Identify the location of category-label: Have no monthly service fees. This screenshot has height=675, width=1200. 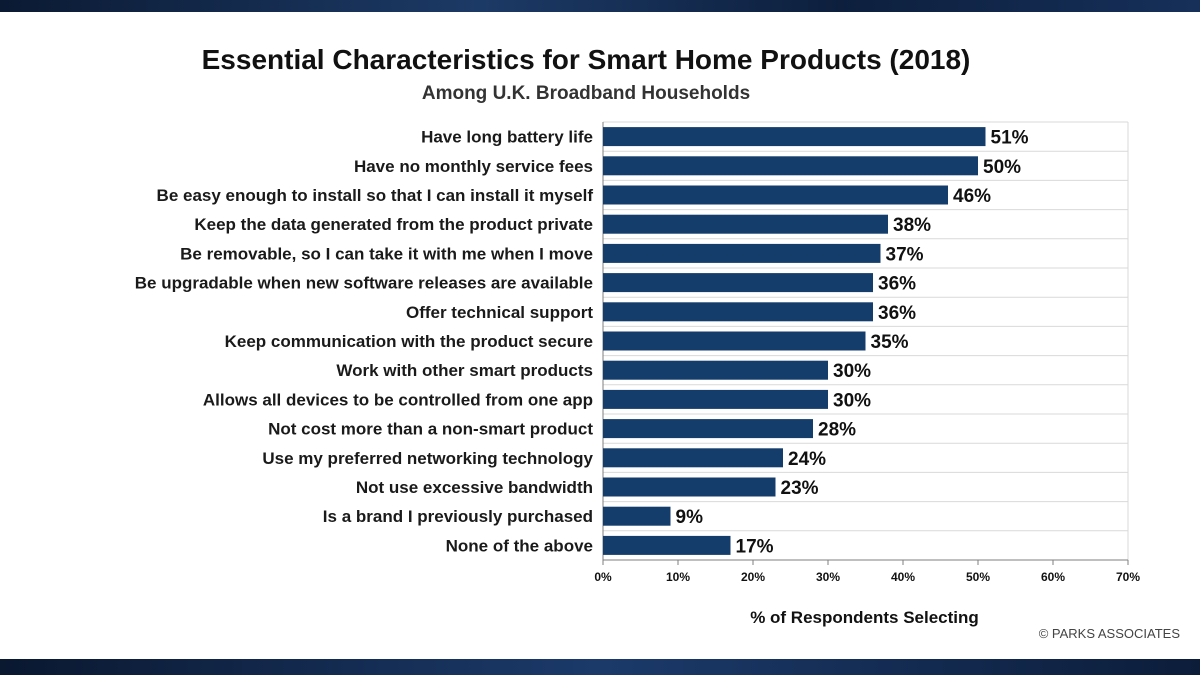
(473, 166).